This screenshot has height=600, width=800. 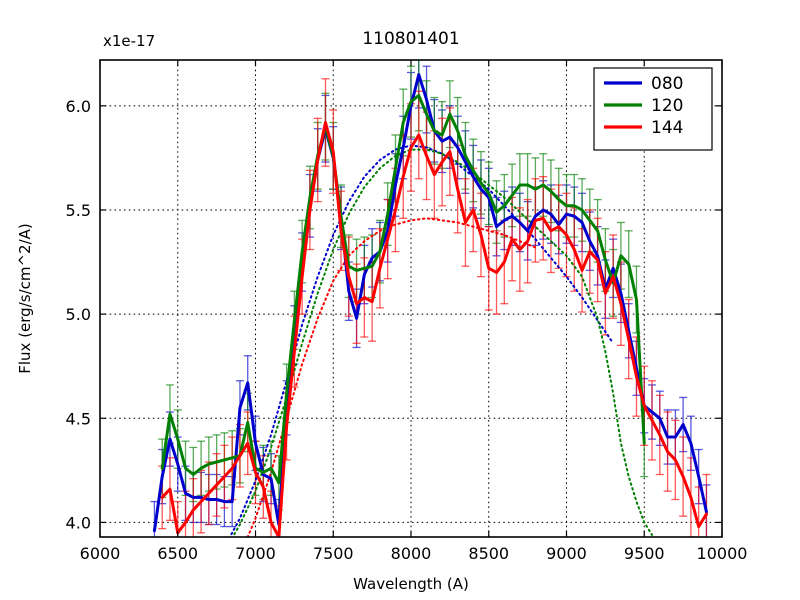 What do you see at coordinates (78, 418) in the screenshot?
I see `ytick-label: 4.5` at bounding box center [78, 418].